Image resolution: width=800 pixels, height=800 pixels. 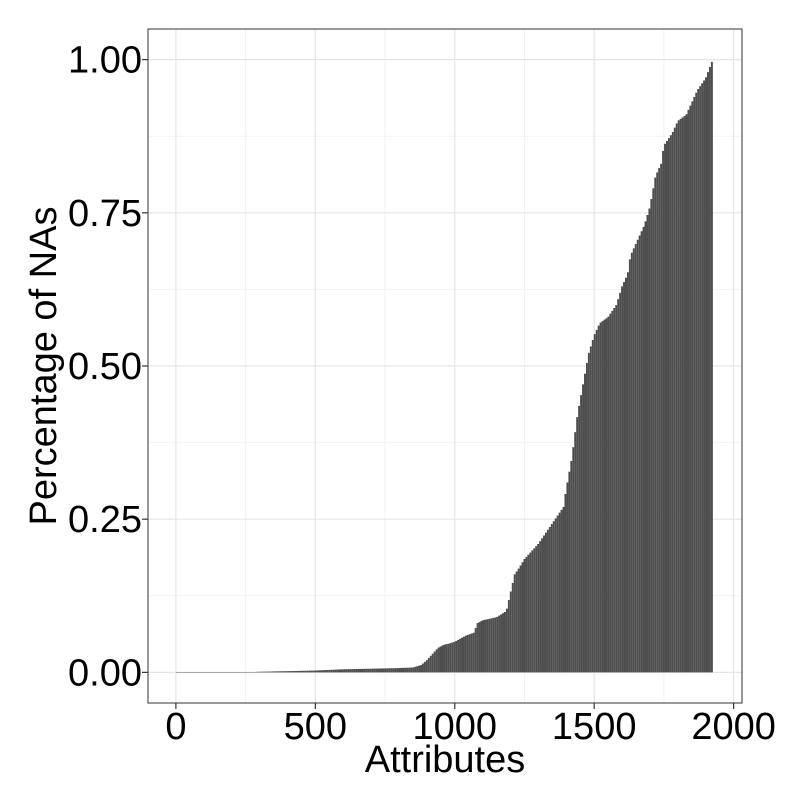 I want to click on x-tick-label: 0, so click(x=175, y=727).